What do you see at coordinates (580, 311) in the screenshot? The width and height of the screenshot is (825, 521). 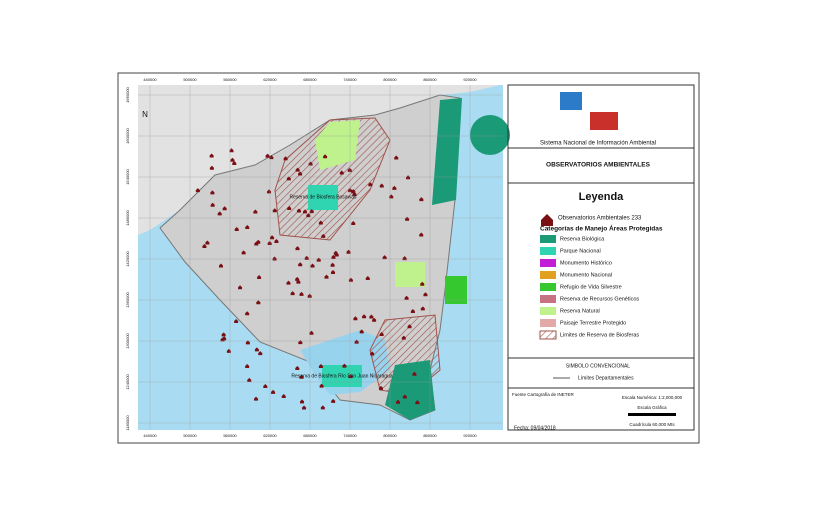 I see `legend-label: Reserva Natural` at bounding box center [580, 311].